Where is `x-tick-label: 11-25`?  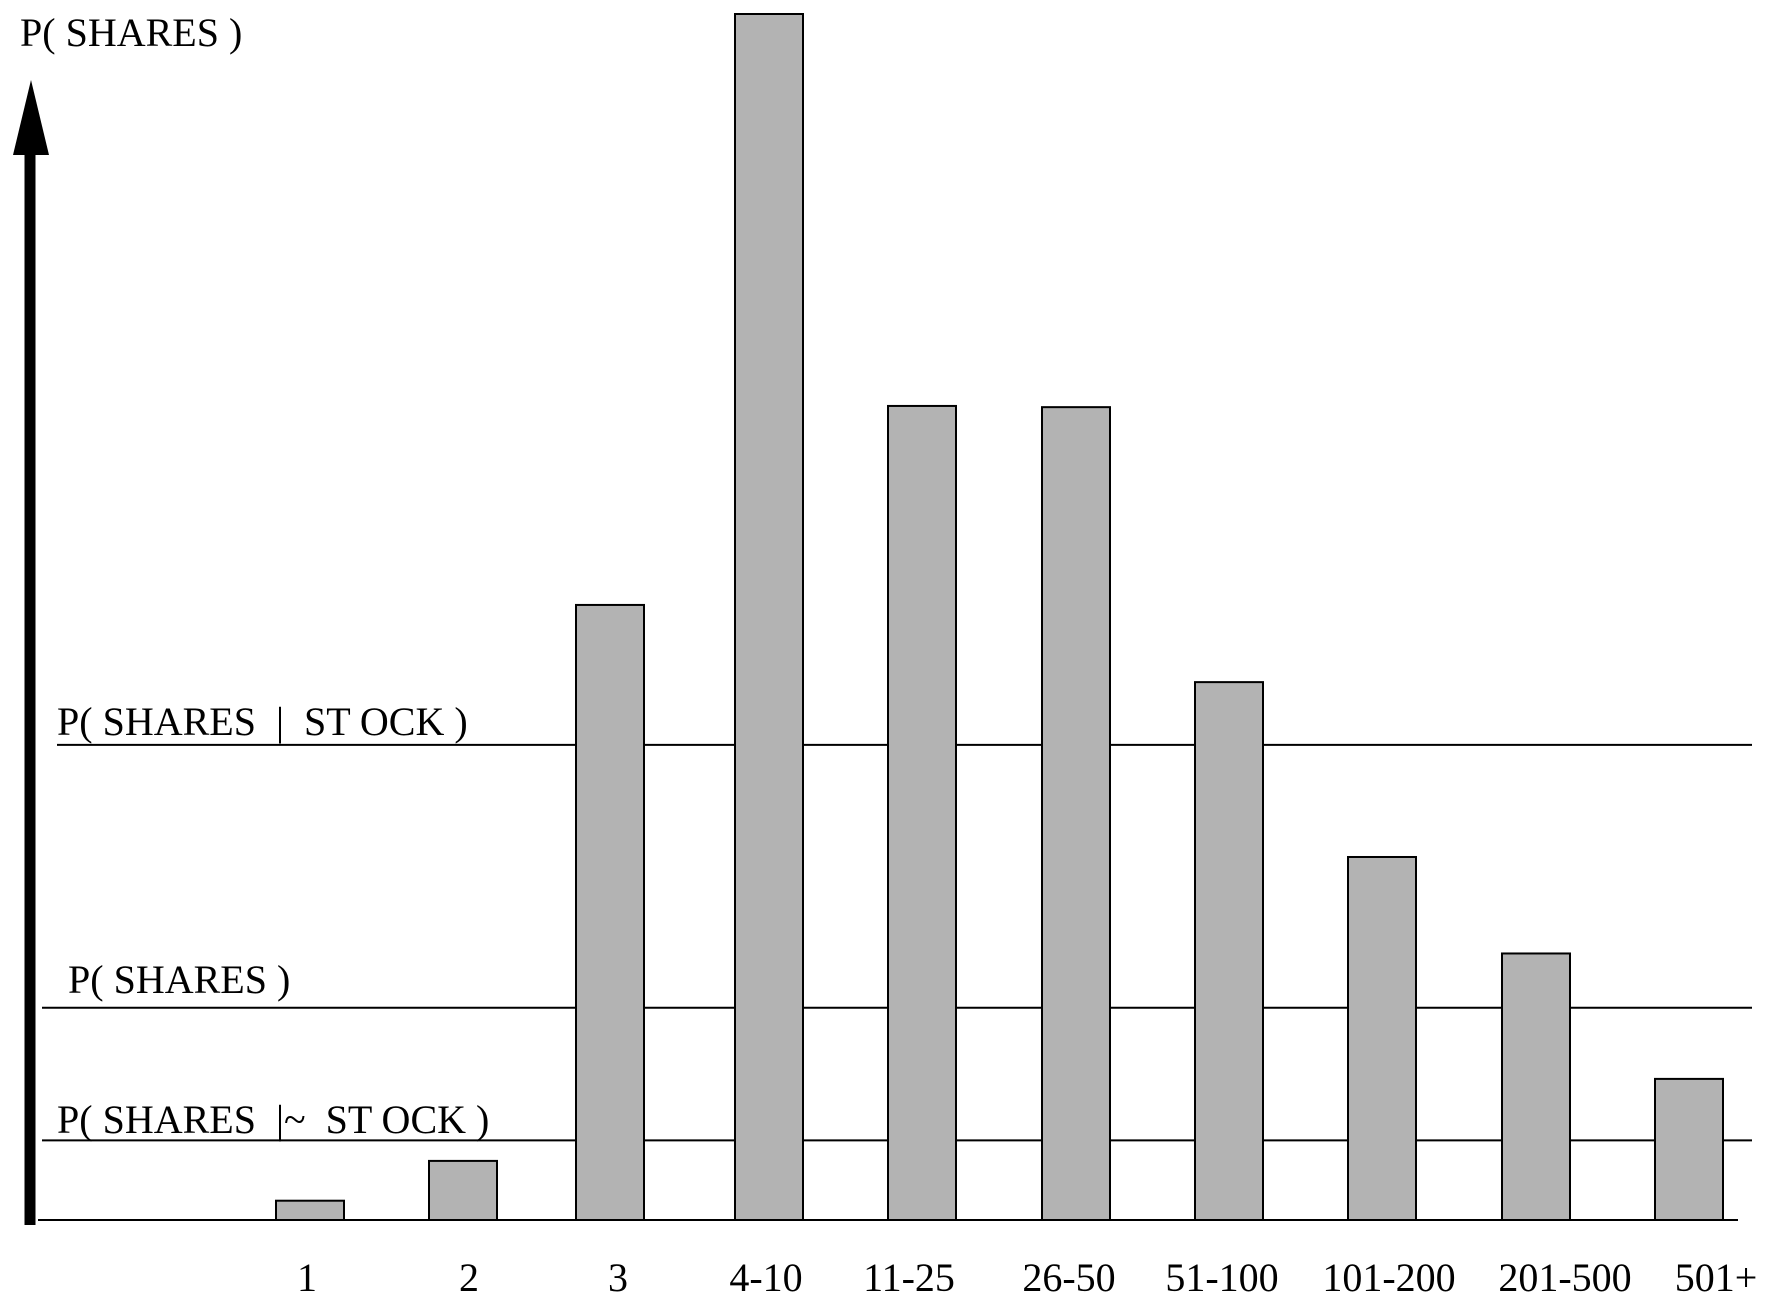 x-tick-label: 11-25 is located at coordinates (909, 1275).